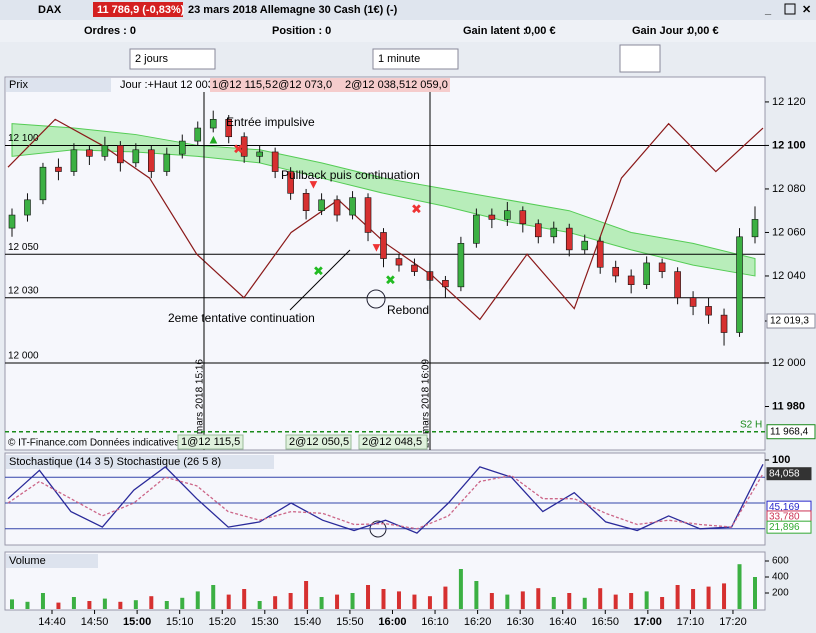 Image resolution: width=816 pixels, height=633 pixels. Describe the element at coordinates (408, 31) in the screenshot. I see `account-bar` at that location.